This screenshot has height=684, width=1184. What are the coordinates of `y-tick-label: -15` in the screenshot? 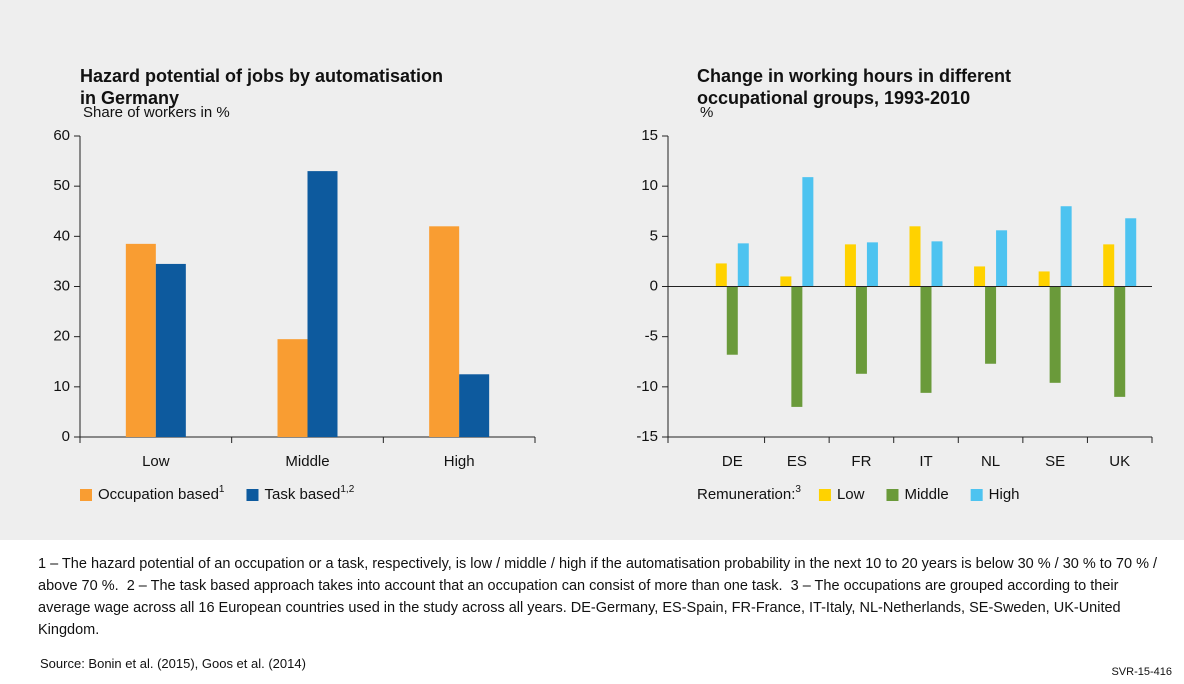 It's located at (647, 436).